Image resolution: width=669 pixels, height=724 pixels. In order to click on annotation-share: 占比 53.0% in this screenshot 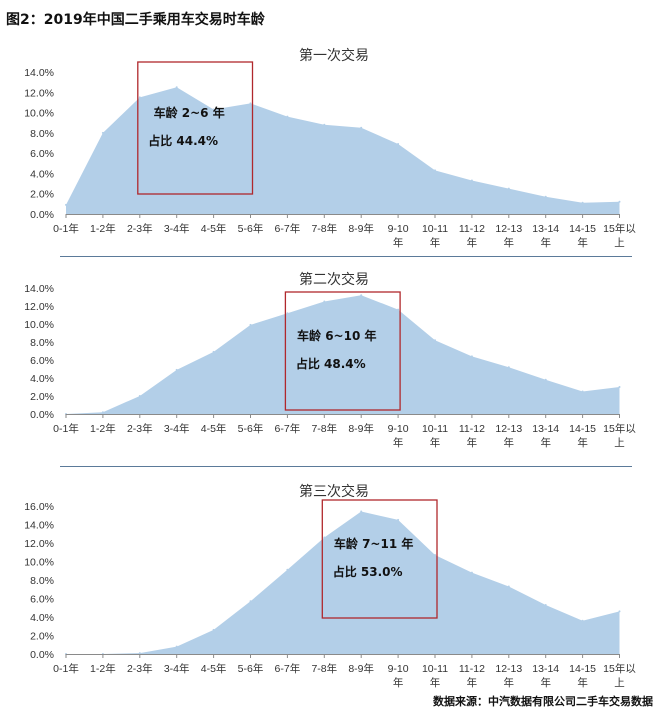, I will do `click(368, 571)`.